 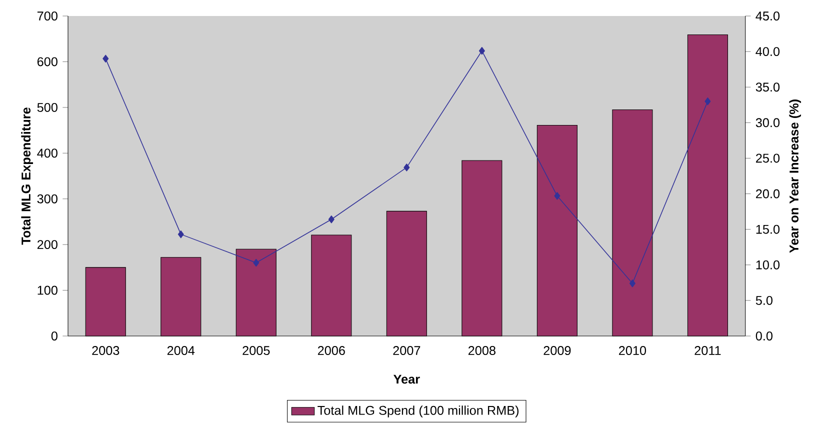 What do you see at coordinates (54, 336) in the screenshot?
I see `y-tick-label: 0` at bounding box center [54, 336].